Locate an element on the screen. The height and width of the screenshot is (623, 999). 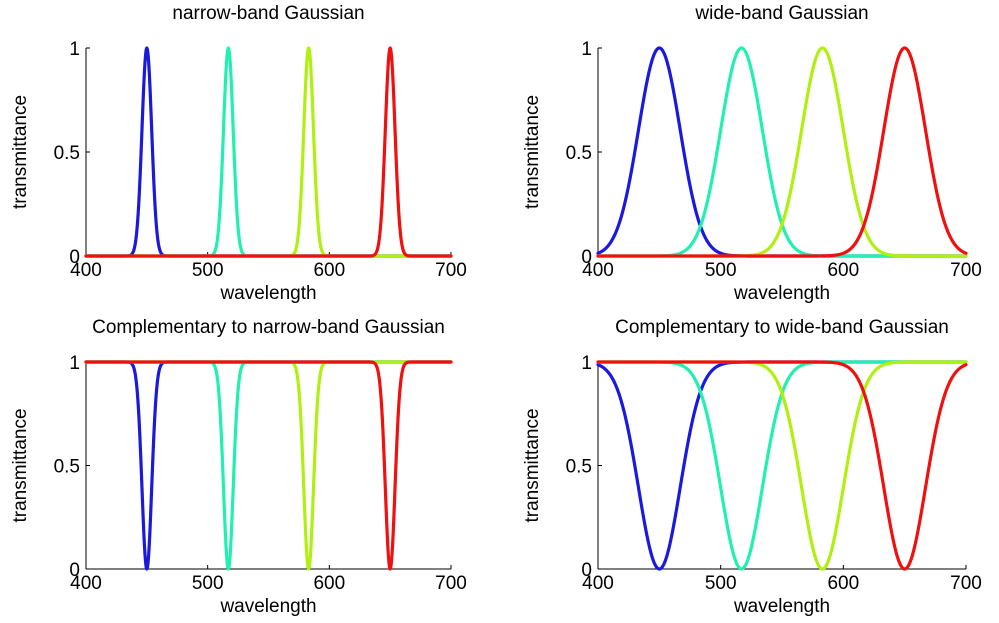
chart-title: Complementary to narrow-band Gaussian is located at coordinates (268, 327).